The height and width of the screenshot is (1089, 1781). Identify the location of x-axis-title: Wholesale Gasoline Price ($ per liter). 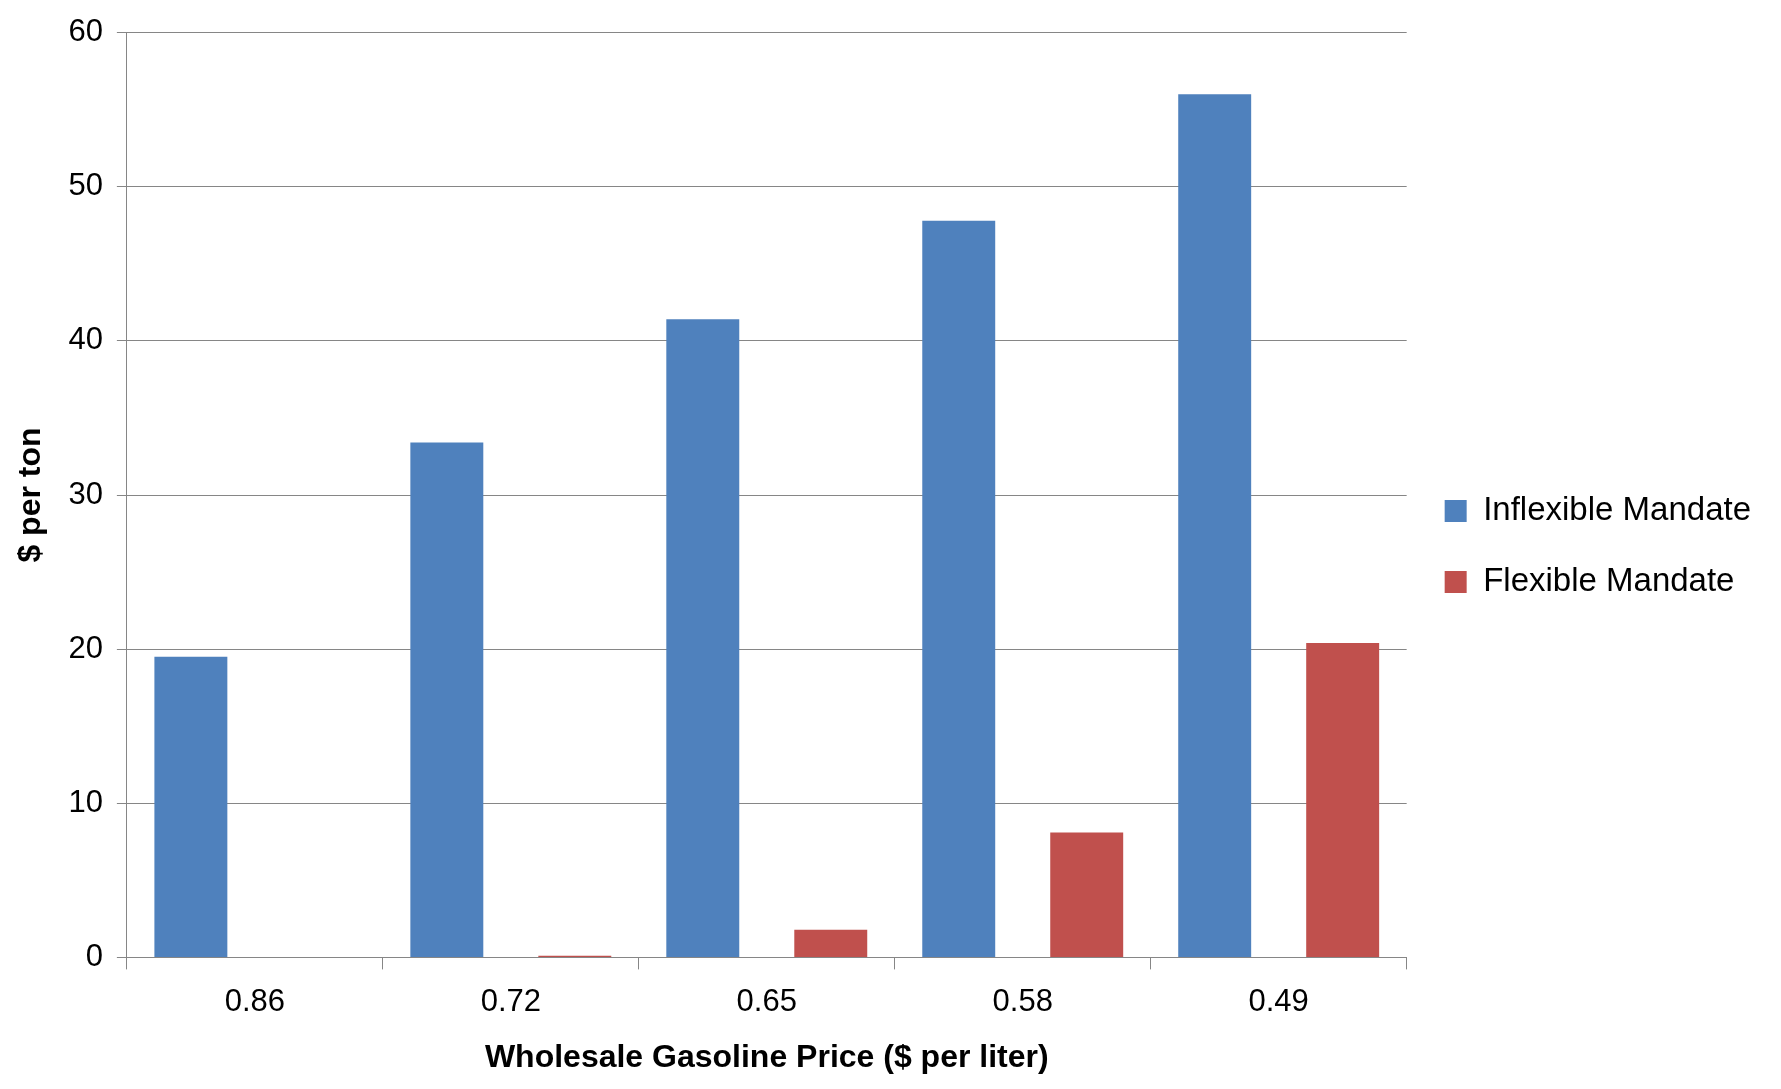
(766, 1055).